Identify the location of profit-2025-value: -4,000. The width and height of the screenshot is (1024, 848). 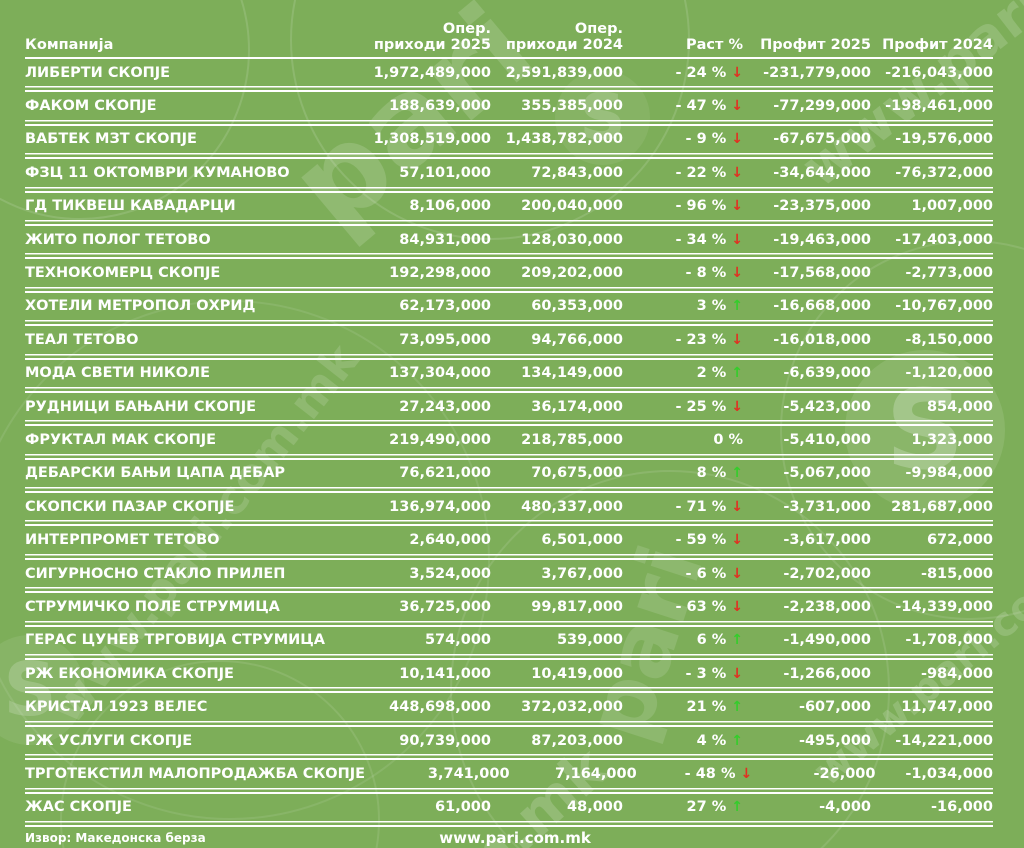
(845, 807).